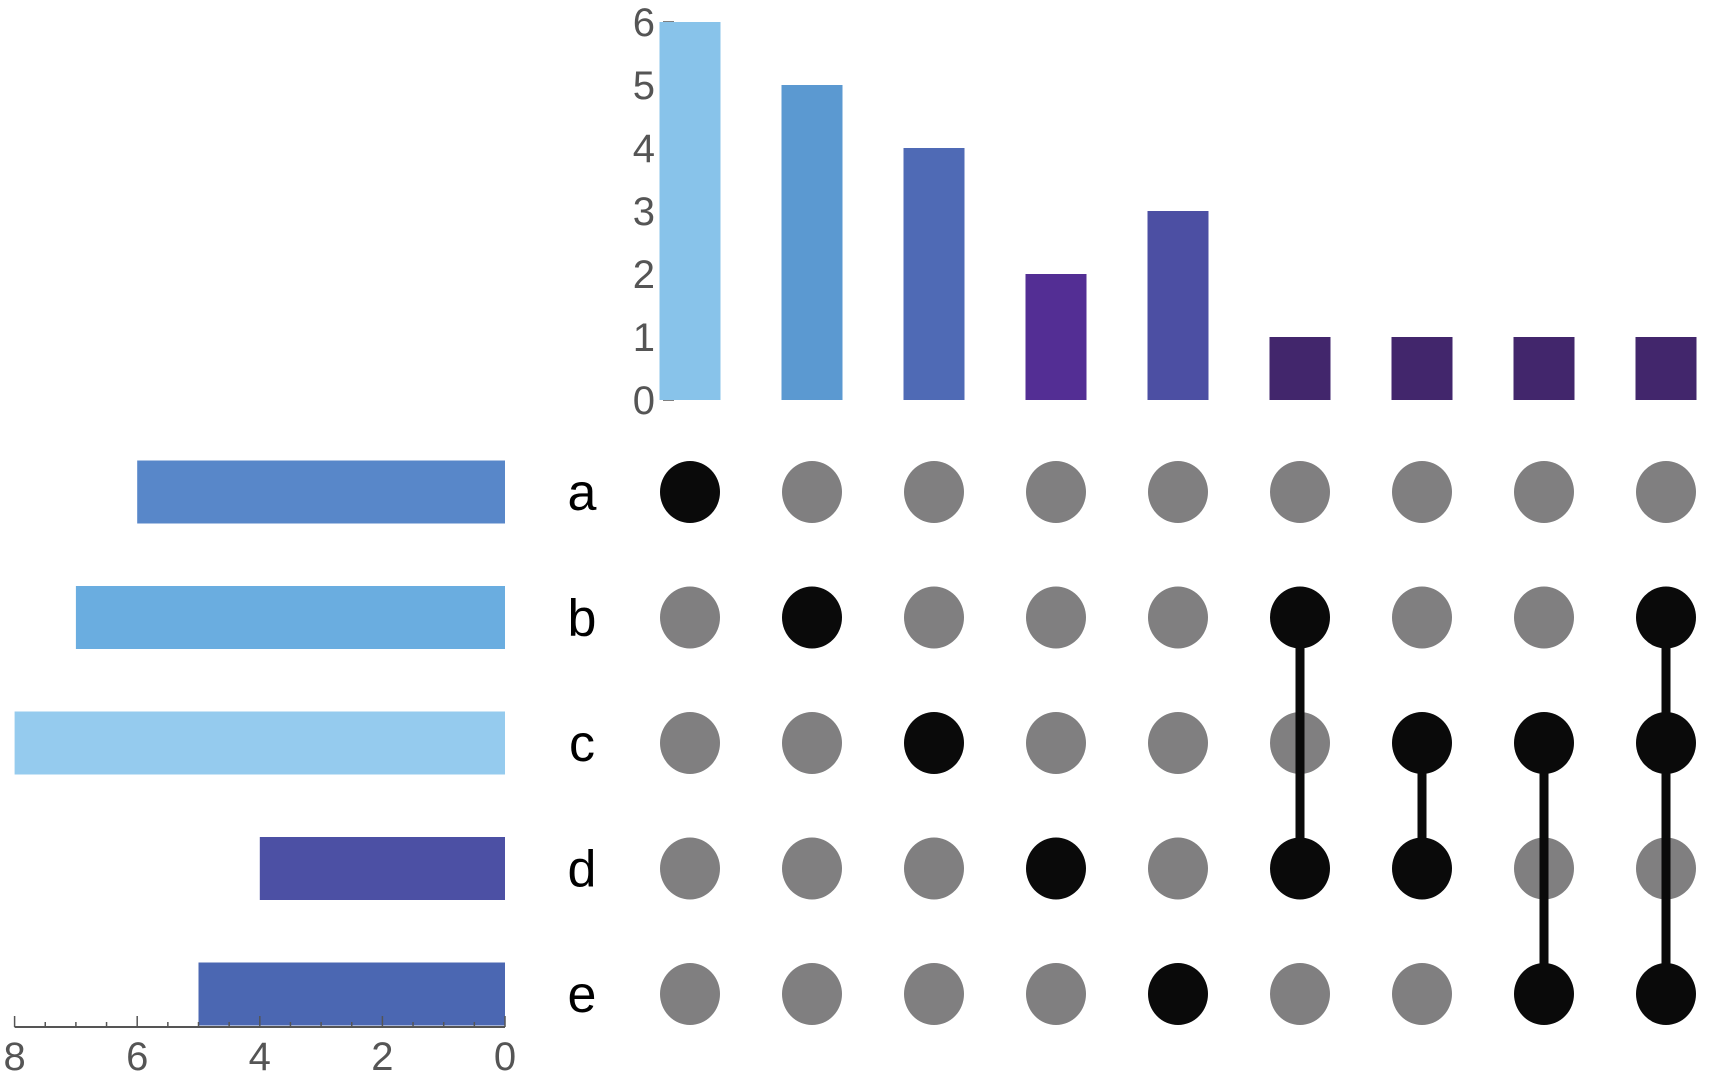 The height and width of the screenshot is (1075, 1727). I want to click on set-label-a: a, so click(582, 493).